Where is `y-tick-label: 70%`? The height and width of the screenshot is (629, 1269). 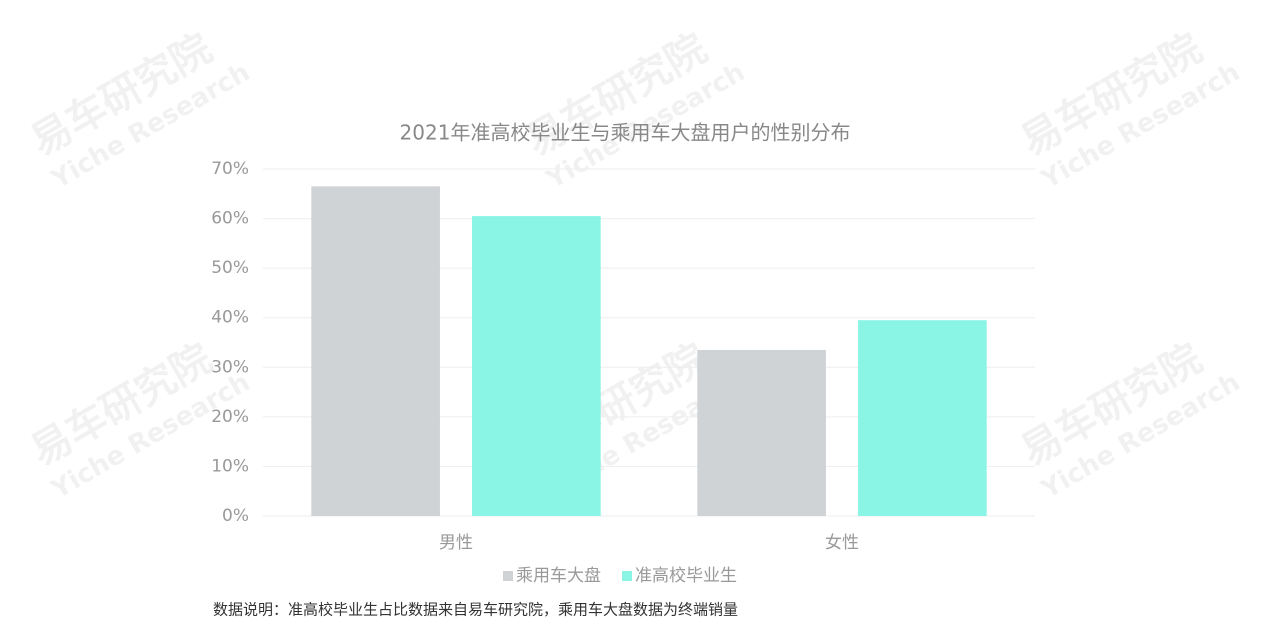
y-tick-label: 70% is located at coordinates (230, 169).